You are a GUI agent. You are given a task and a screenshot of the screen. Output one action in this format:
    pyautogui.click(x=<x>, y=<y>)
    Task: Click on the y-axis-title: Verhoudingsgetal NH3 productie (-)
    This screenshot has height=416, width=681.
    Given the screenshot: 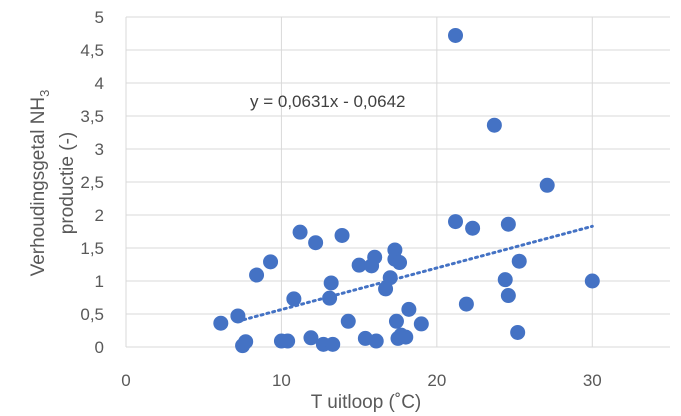 What is the action you would take?
    pyautogui.click(x=53, y=183)
    